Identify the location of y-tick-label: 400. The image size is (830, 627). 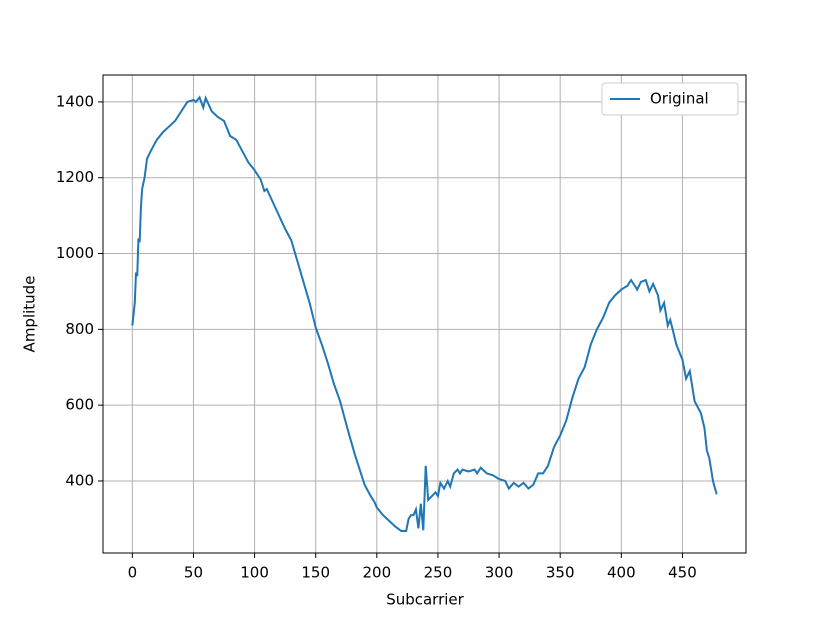
(79, 480).